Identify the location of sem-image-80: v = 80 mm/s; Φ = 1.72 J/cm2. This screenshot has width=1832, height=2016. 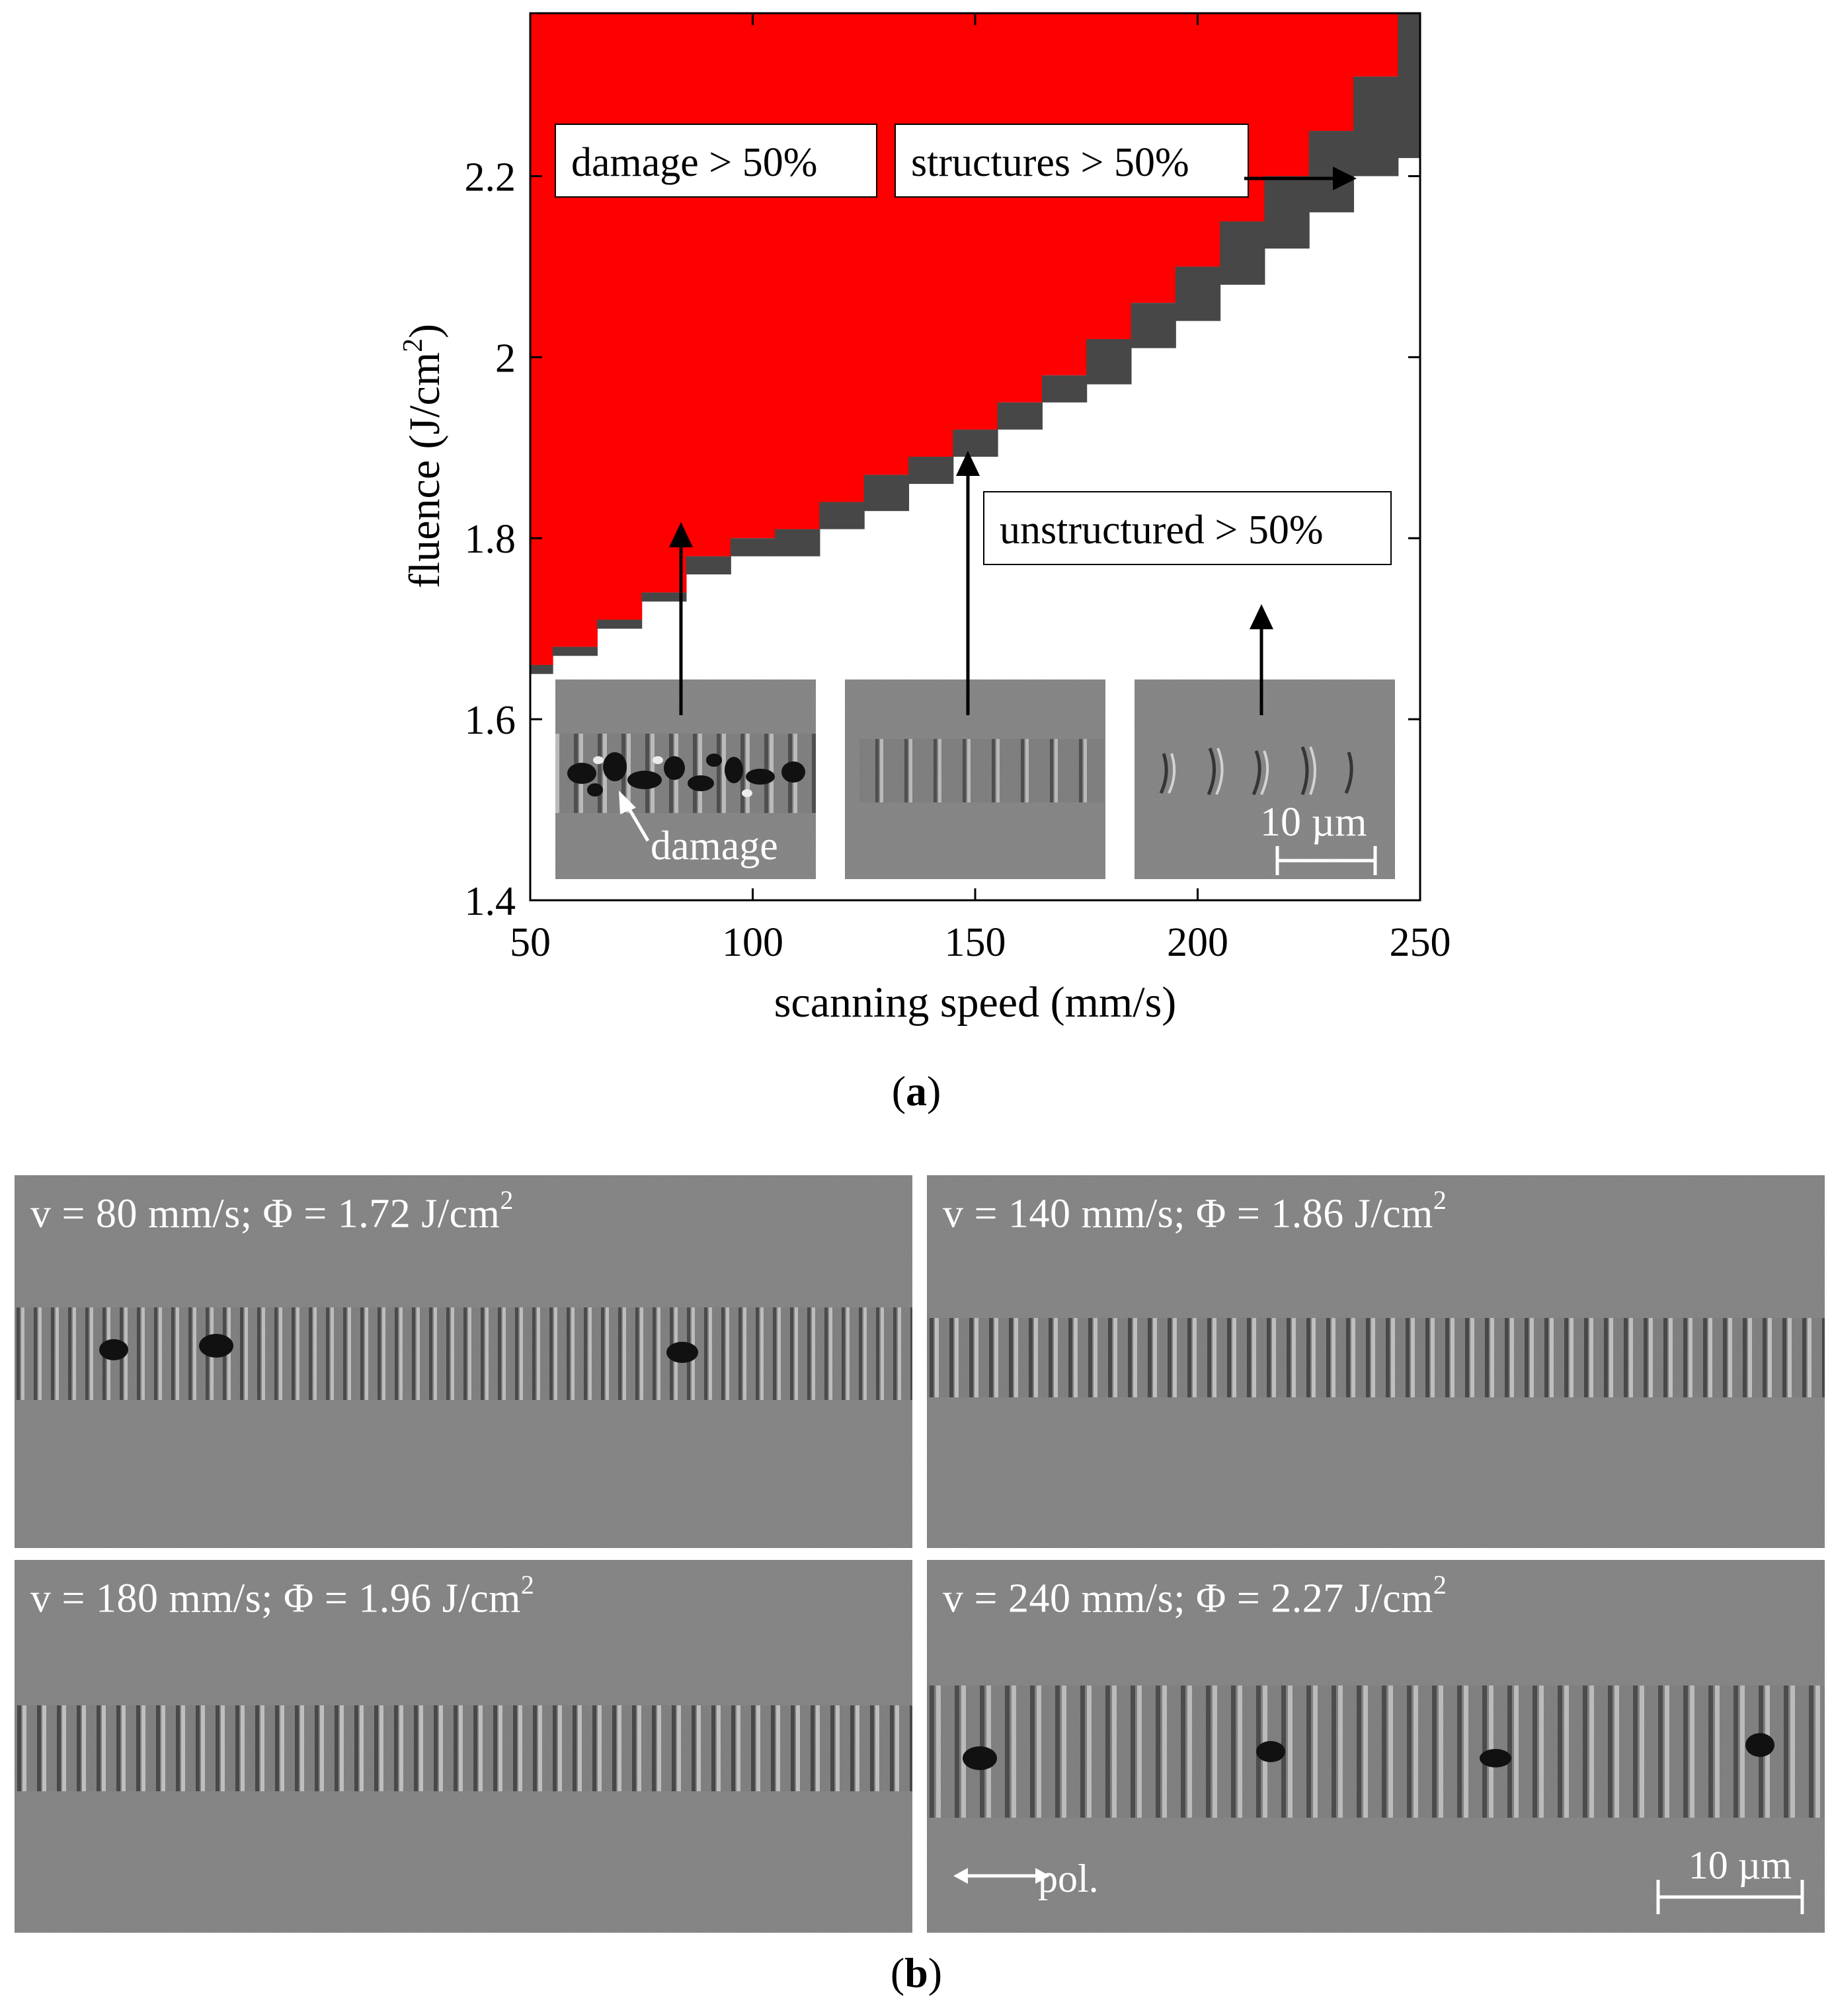
(463, 1362).